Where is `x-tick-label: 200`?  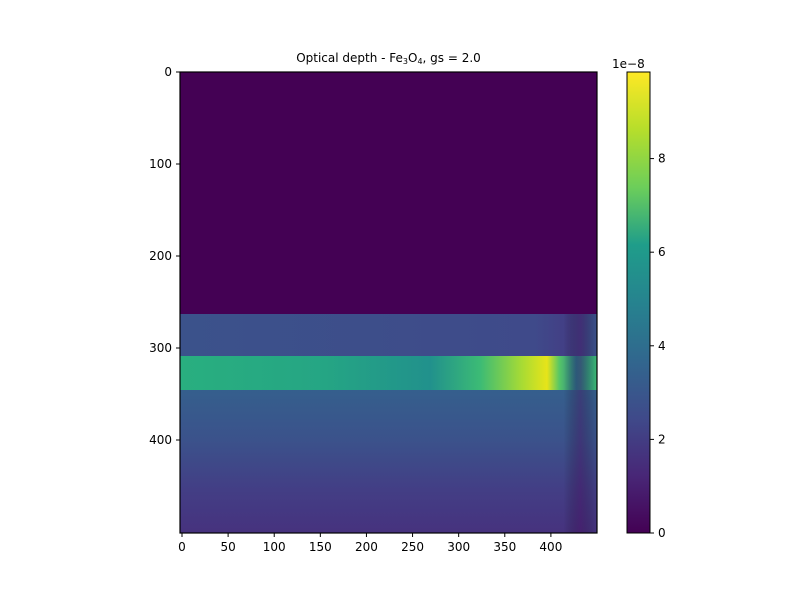 x-tick-label: 200 is located at coordinates (366, 547).